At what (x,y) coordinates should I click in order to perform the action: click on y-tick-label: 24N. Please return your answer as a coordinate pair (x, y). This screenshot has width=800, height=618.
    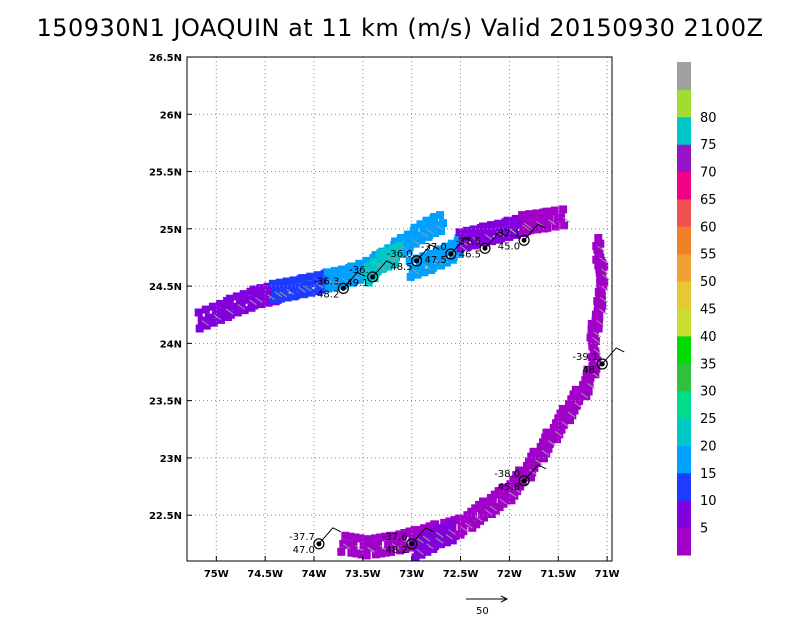
    Looking at the image, I should click on (171, 344).